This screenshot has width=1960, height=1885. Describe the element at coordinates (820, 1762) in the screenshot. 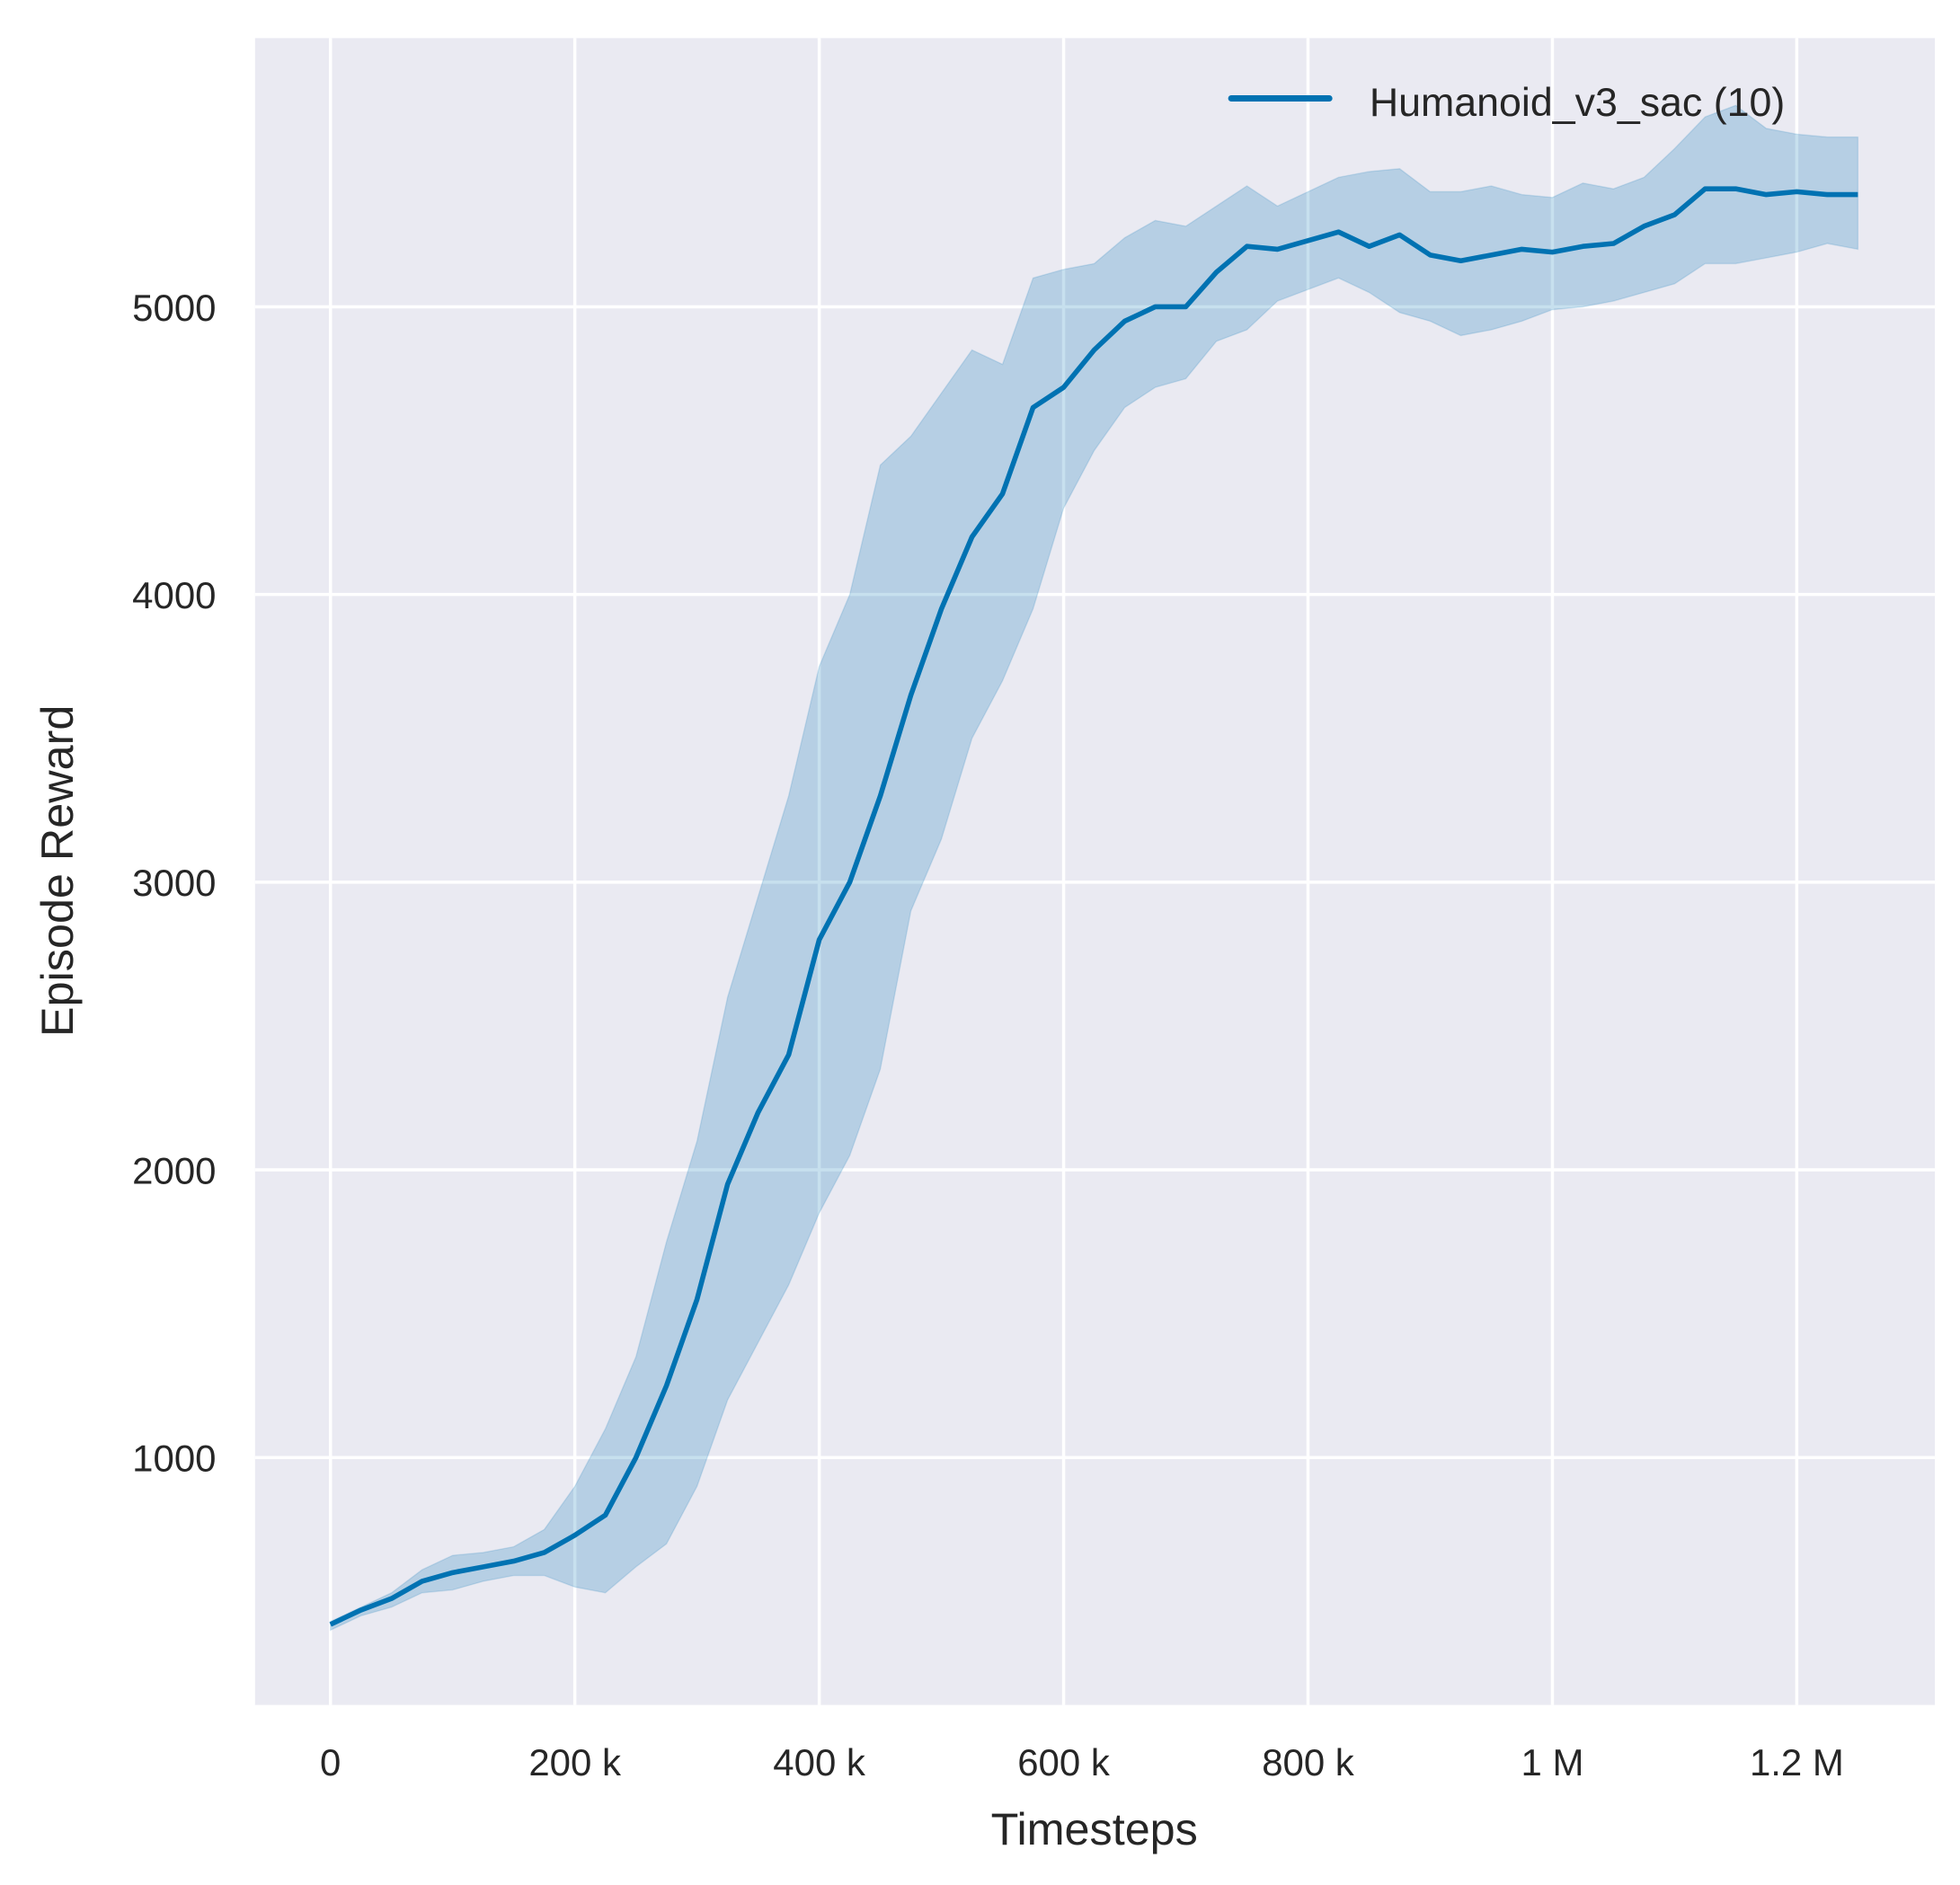

I see `x-tick-label: 400 k` at that location.